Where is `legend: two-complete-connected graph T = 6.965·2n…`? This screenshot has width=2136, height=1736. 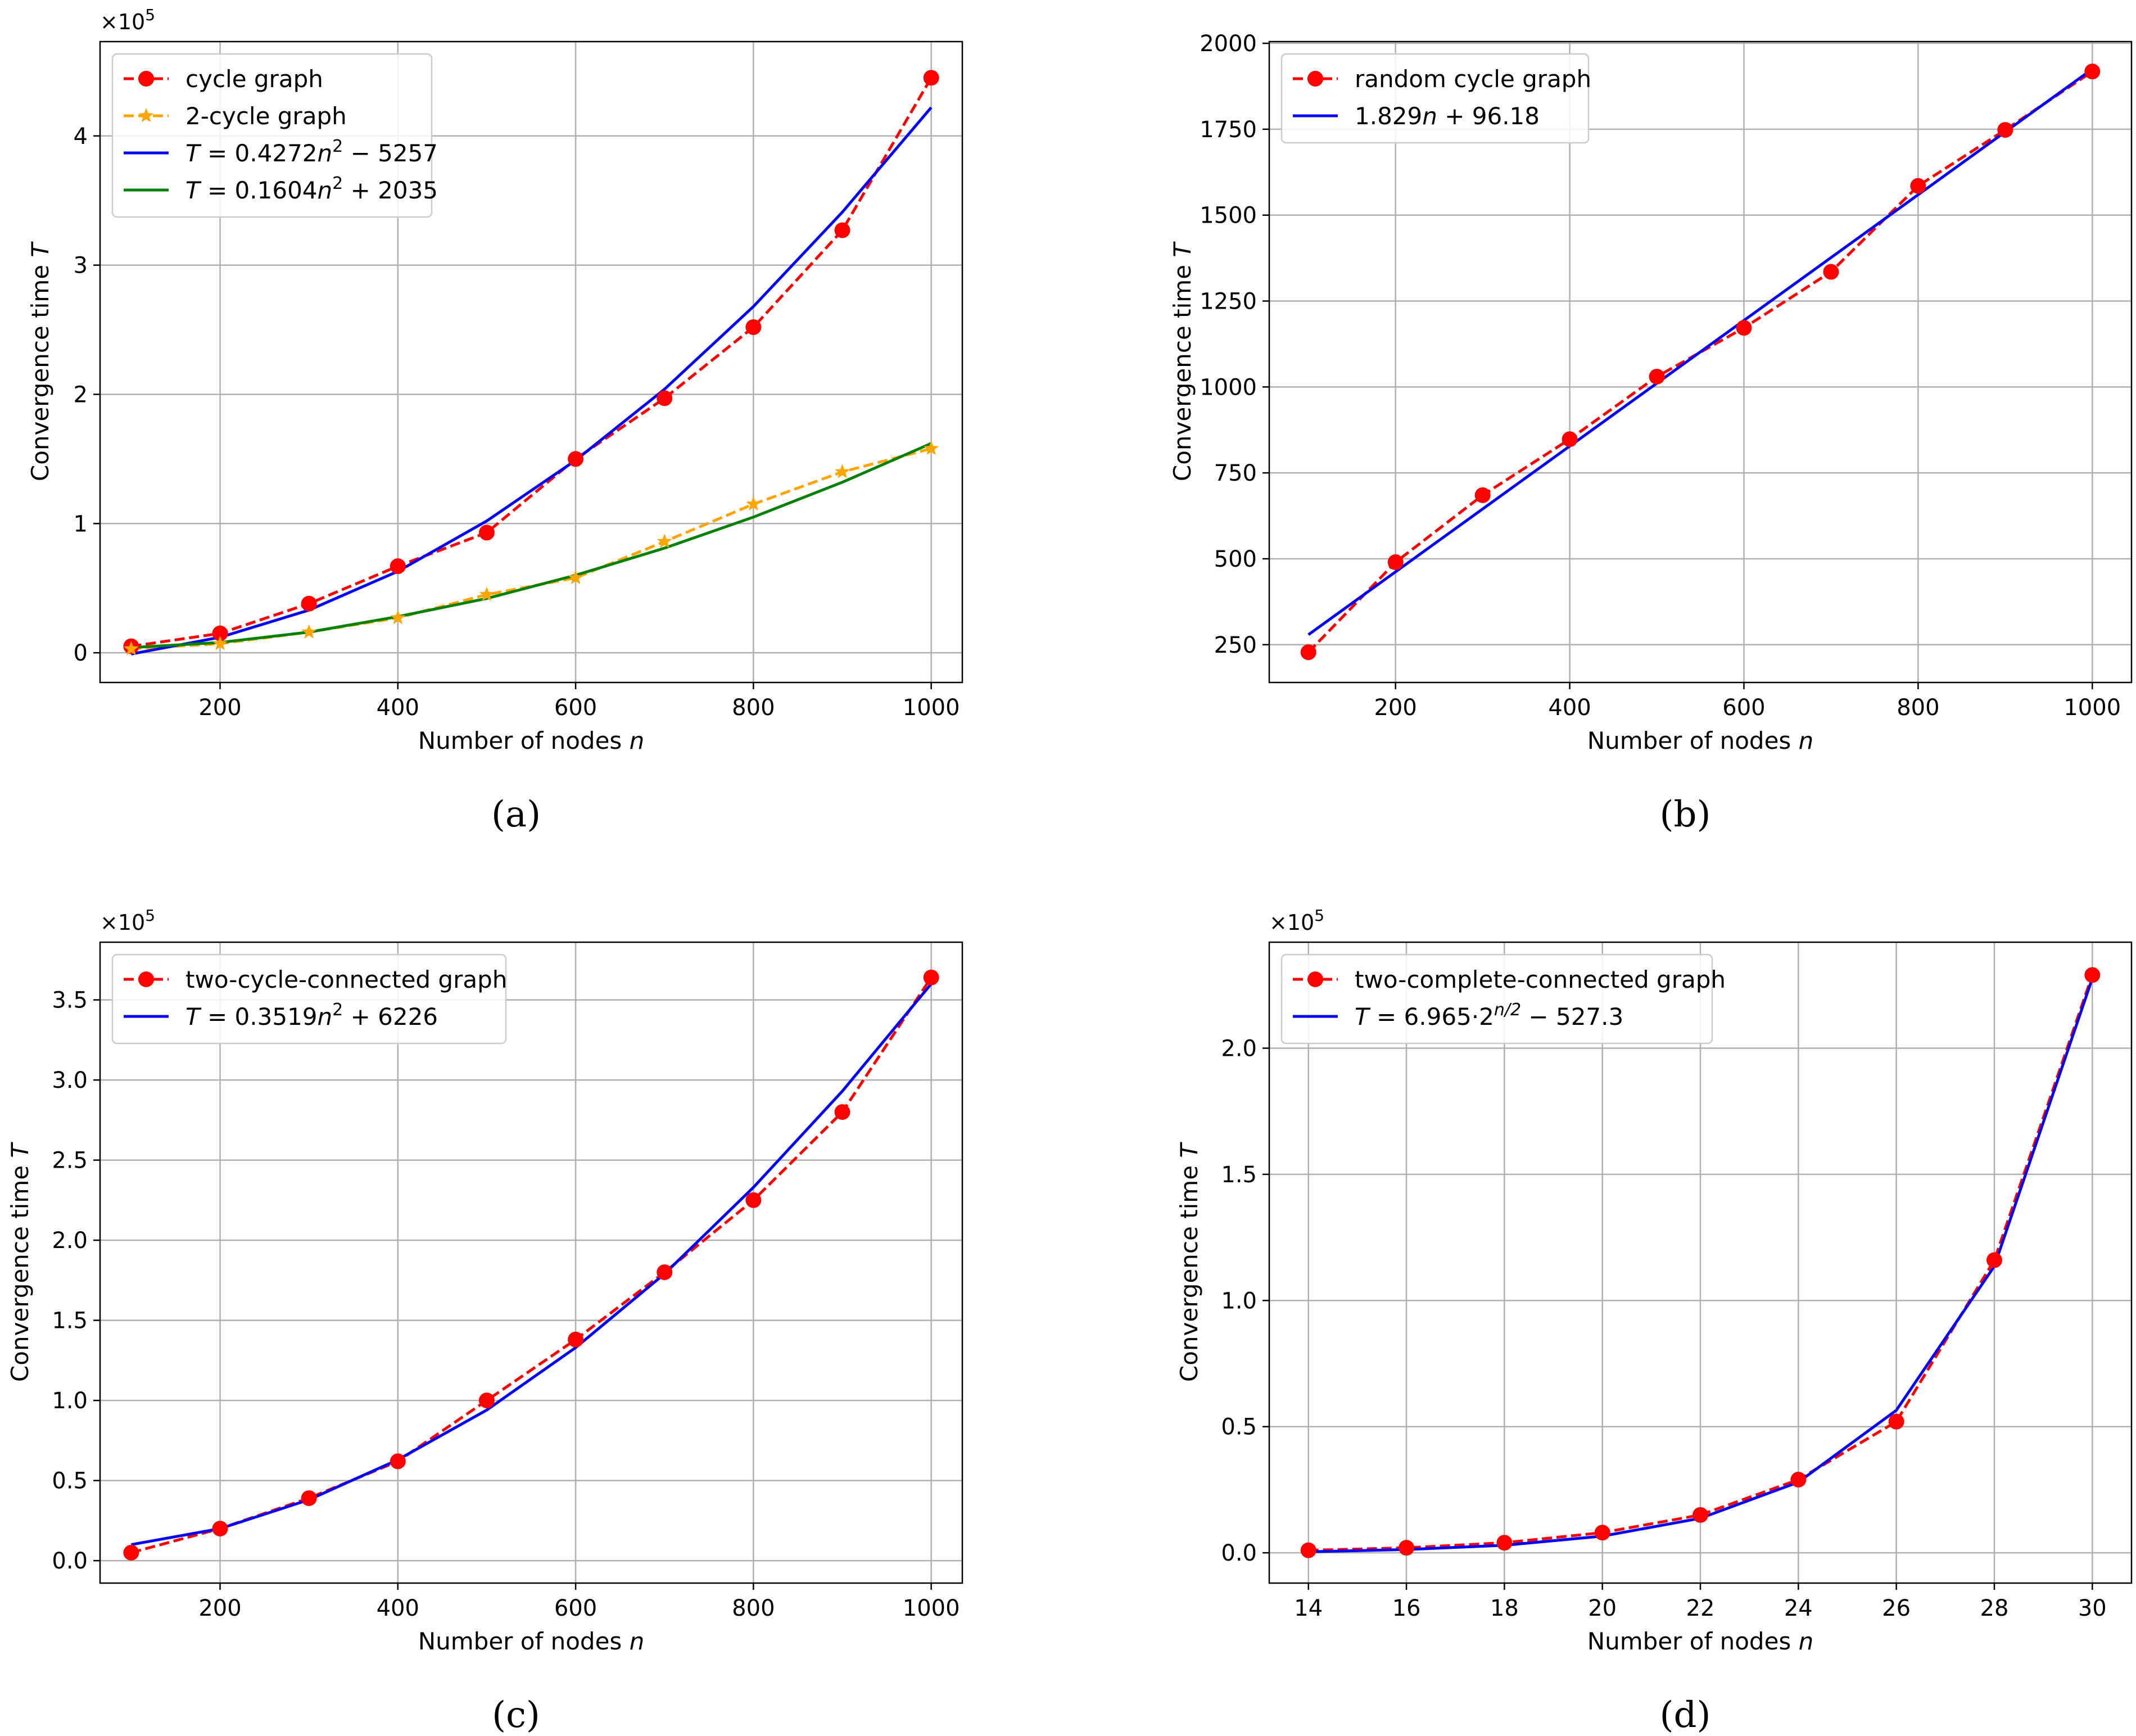 legend: two-complete-connected graph T = 6.965·2n… is located at coordinates (1503, 999).